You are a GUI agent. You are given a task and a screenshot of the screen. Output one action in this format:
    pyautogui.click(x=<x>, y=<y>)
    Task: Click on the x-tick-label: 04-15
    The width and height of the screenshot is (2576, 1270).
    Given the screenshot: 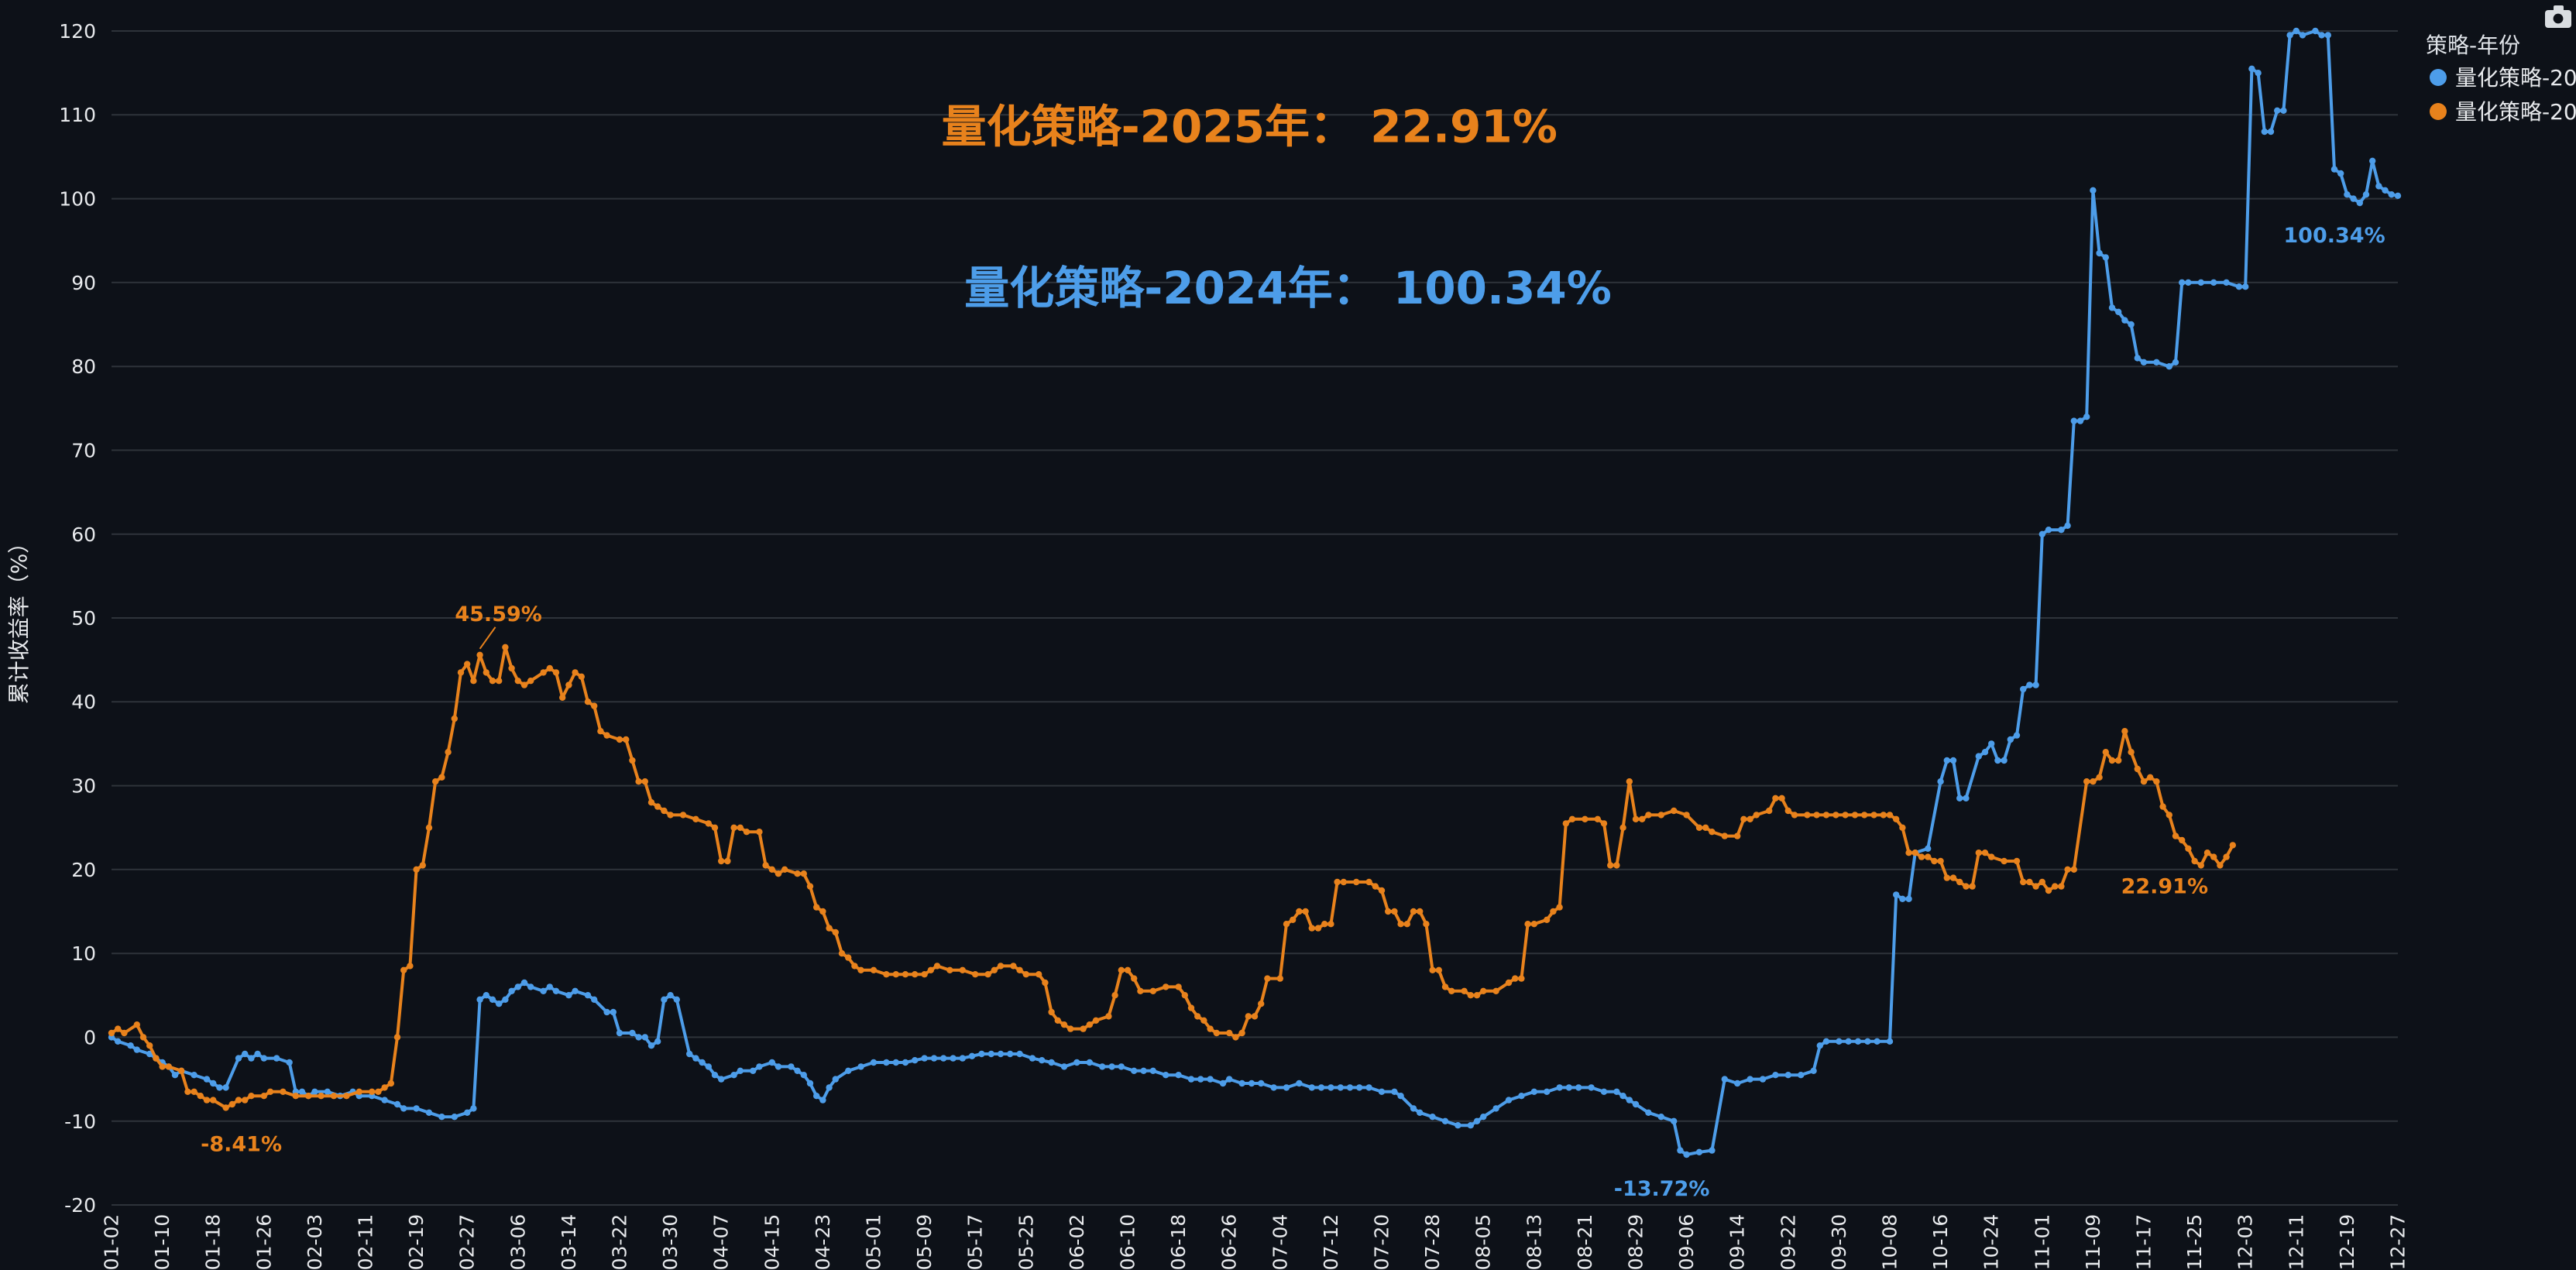 What is the action you would take?
    pyautogui.click(x=772, y=1242)
    